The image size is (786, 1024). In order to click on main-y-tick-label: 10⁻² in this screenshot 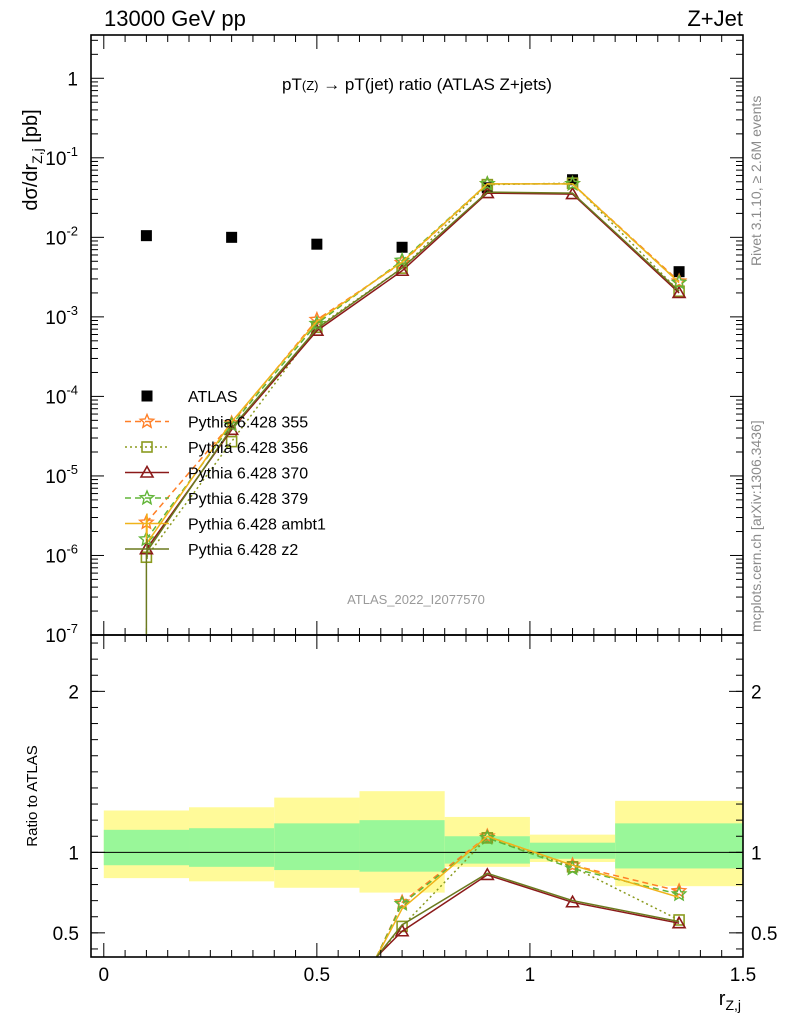, I will do `click(61, 236)`.